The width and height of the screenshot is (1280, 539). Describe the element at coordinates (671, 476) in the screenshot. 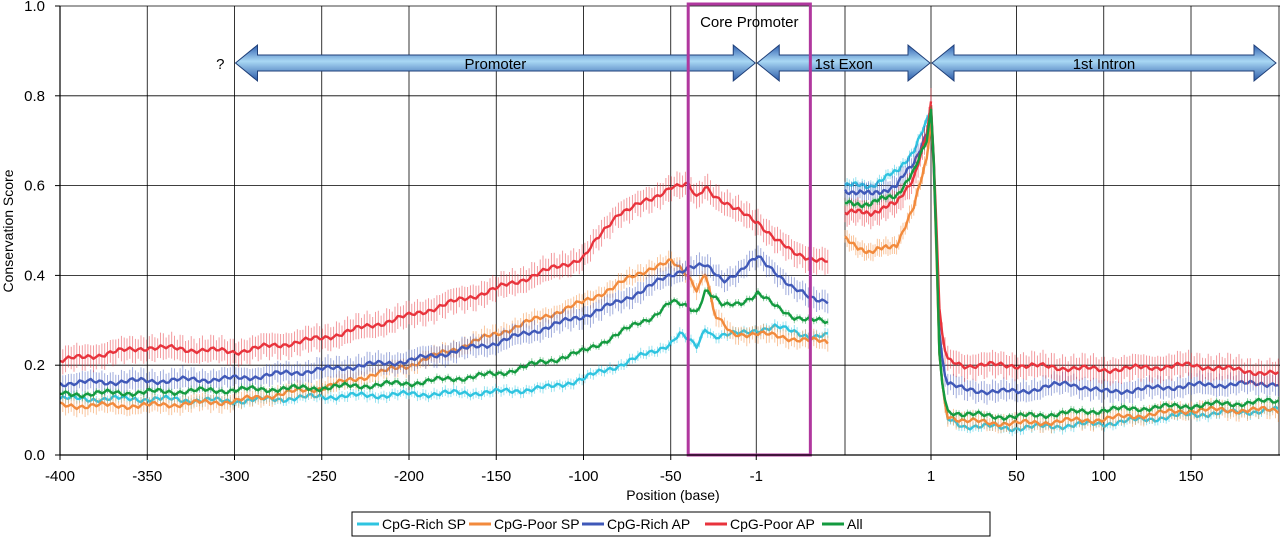

I see `x-tick-label: -50` at that location.